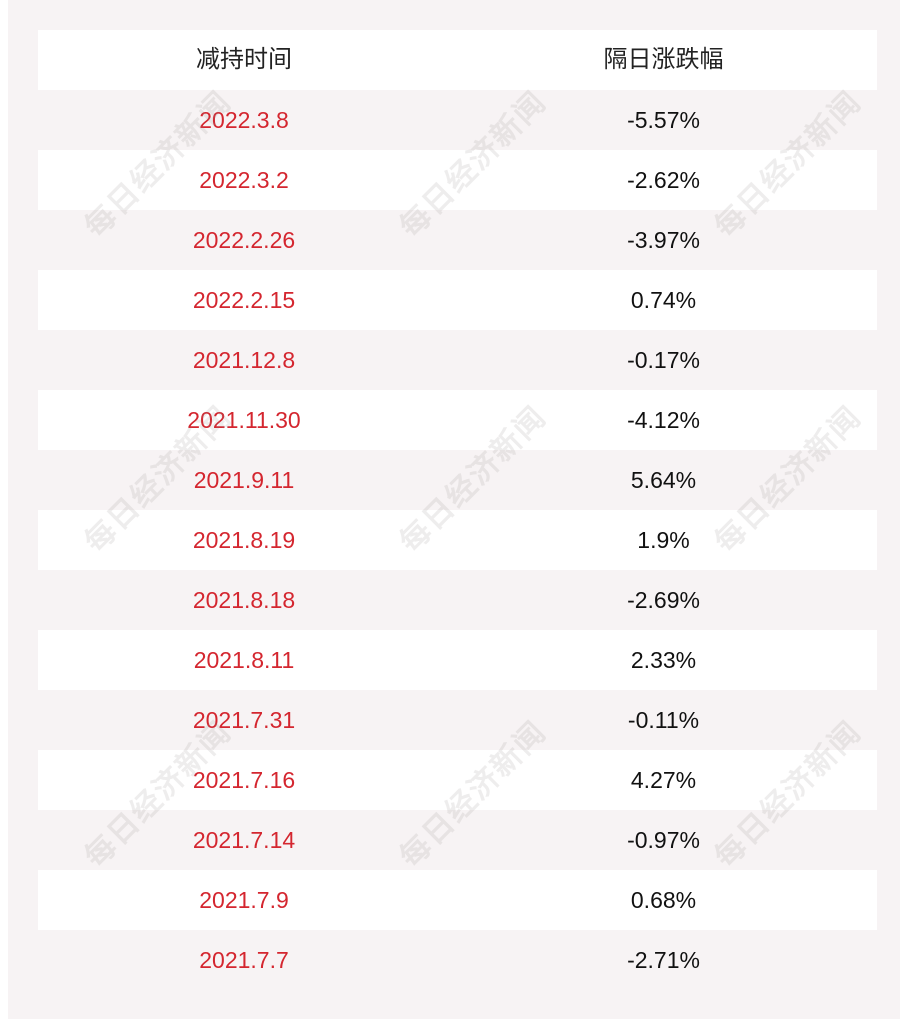  Describe the element at coordinates (457, 420) in the screenshot. I see `table-row: 2021.11.30 -4.12%` at that location.